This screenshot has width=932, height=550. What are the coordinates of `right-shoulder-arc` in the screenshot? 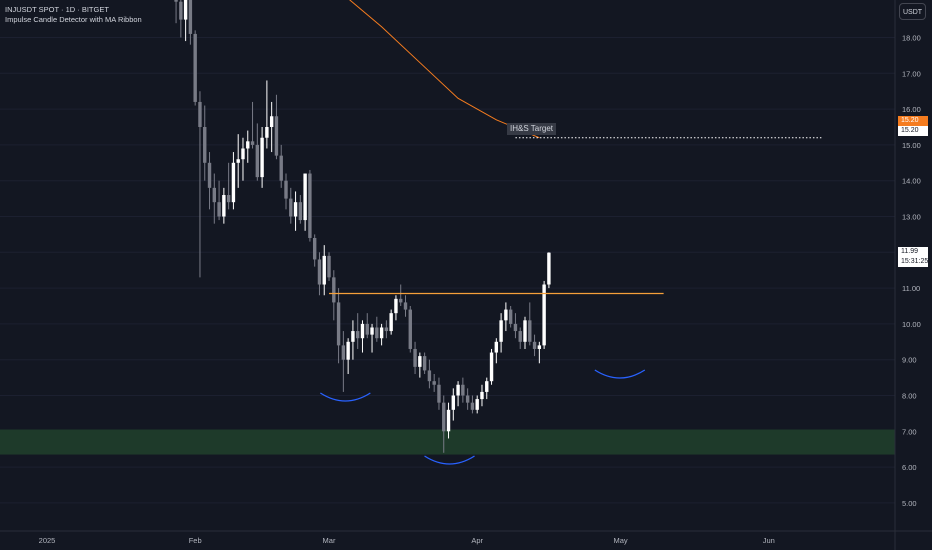 It's located at (620, 374).